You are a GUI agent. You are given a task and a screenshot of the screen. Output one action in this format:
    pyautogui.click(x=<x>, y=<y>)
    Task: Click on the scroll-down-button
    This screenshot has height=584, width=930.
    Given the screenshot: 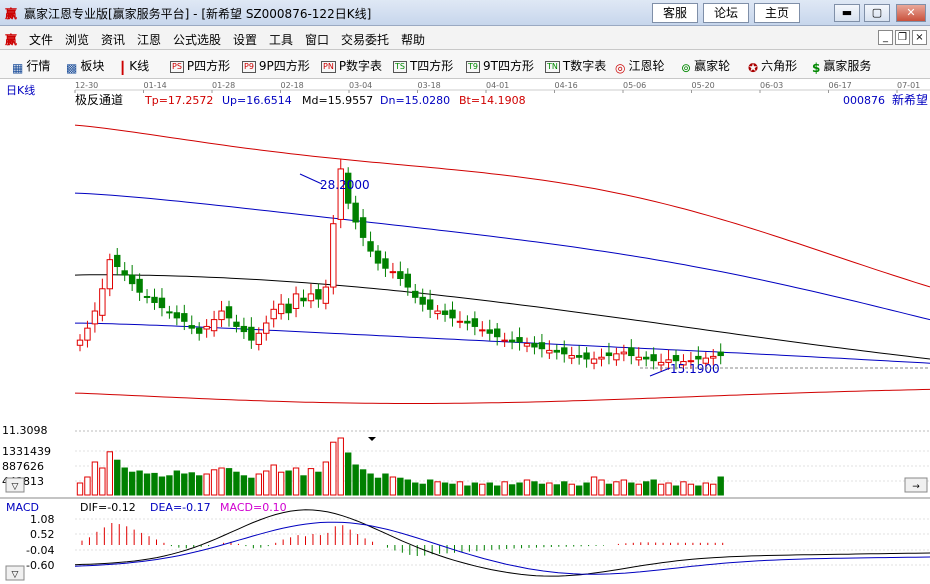 What is the action you would take?
    pyautogui.click(x=15, y=485)
    